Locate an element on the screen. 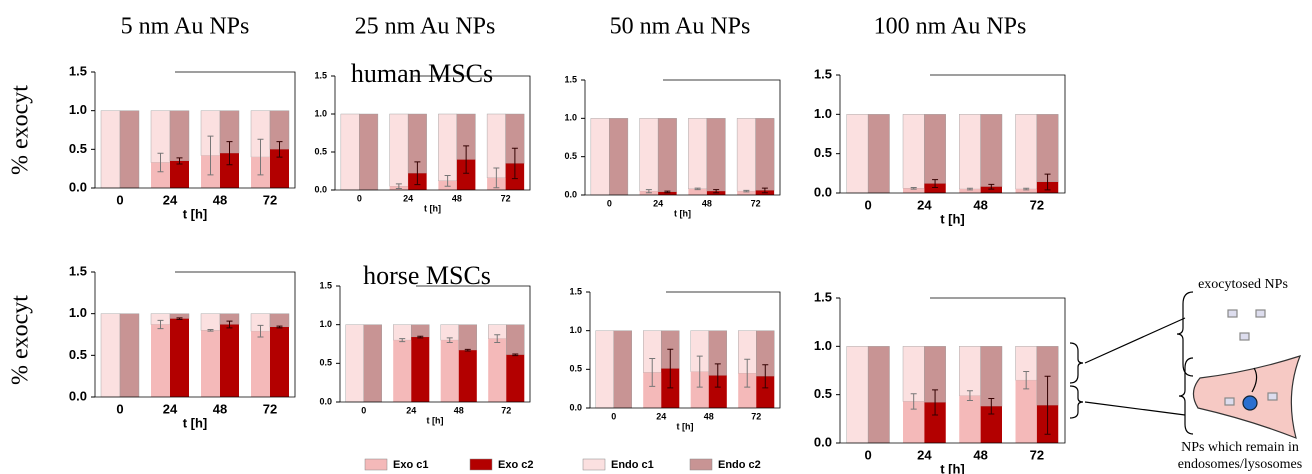  diagram-label: endosomes/lysosomes is located at coordinates (1240, 464).